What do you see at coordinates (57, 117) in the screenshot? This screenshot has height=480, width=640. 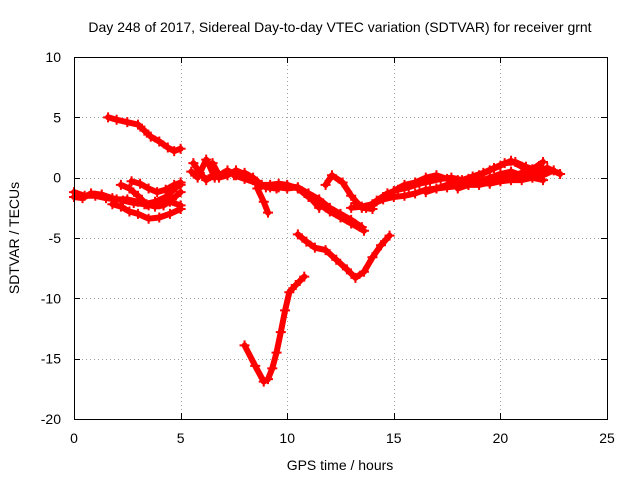 I see `y-tick-label: 5` at bounding box center [57, 117].